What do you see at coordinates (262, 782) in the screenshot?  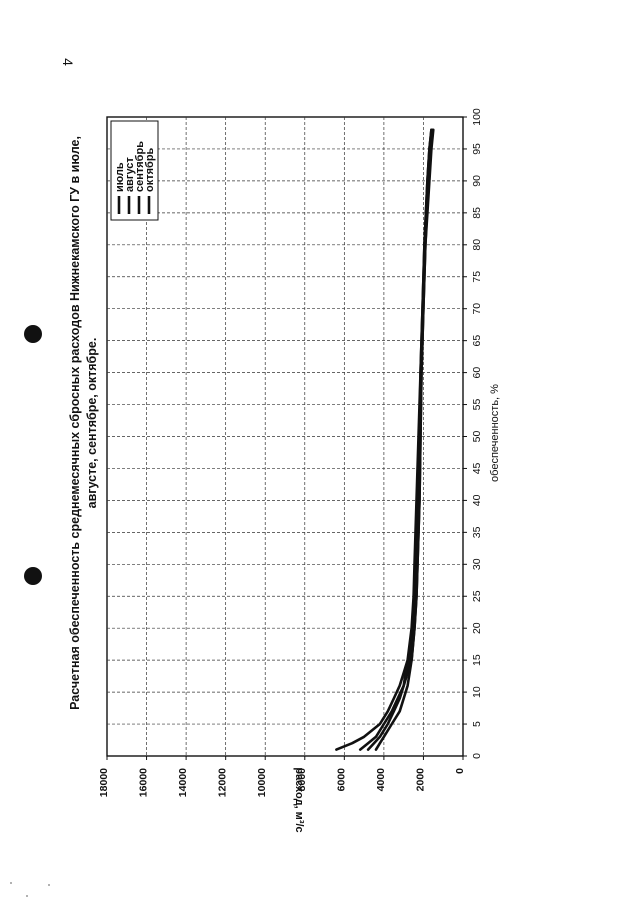 I see `y-tick-label: 10000` at bounding box center [262, 782].